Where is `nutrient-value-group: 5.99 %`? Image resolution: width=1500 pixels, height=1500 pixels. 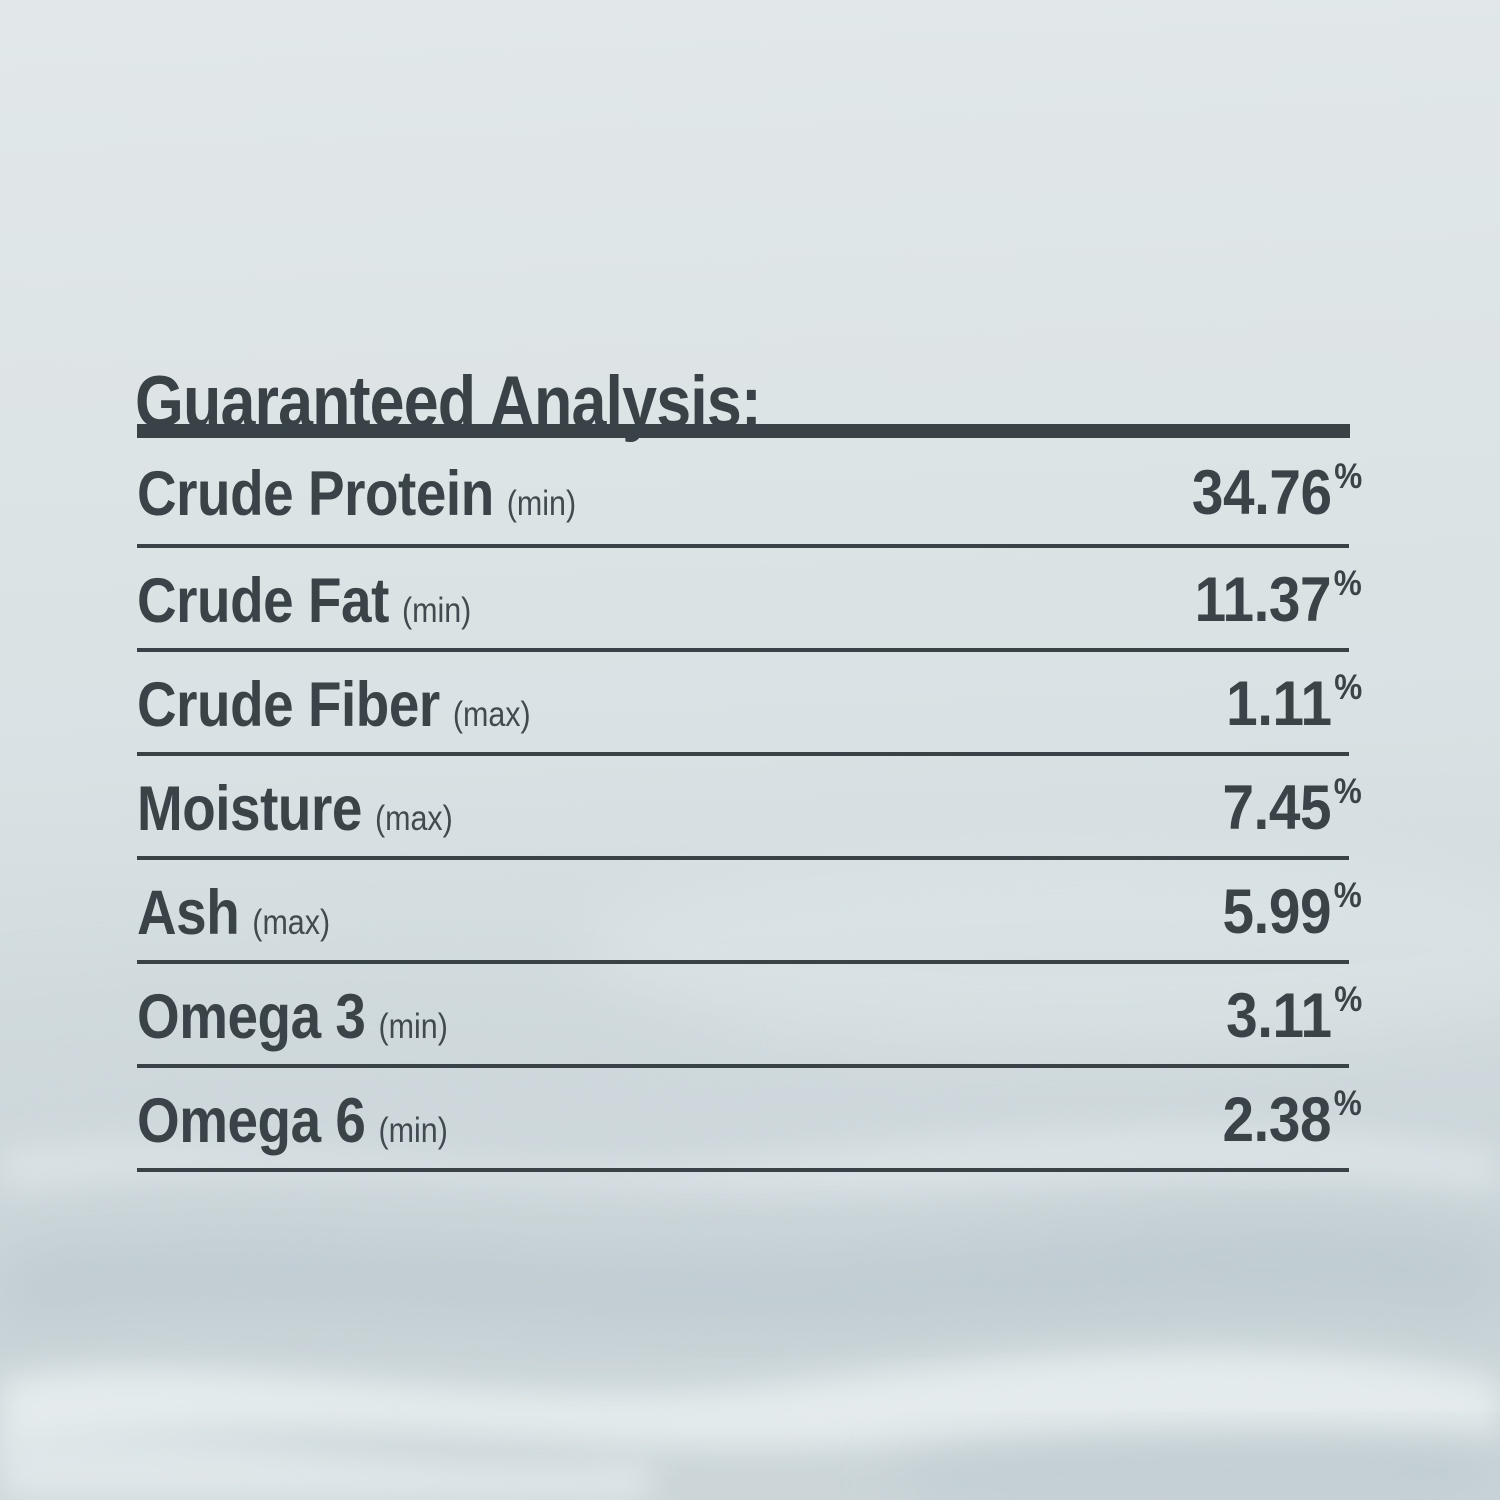
nutrient-value-group: 5.99 % is located at coordinates (1292, 912).